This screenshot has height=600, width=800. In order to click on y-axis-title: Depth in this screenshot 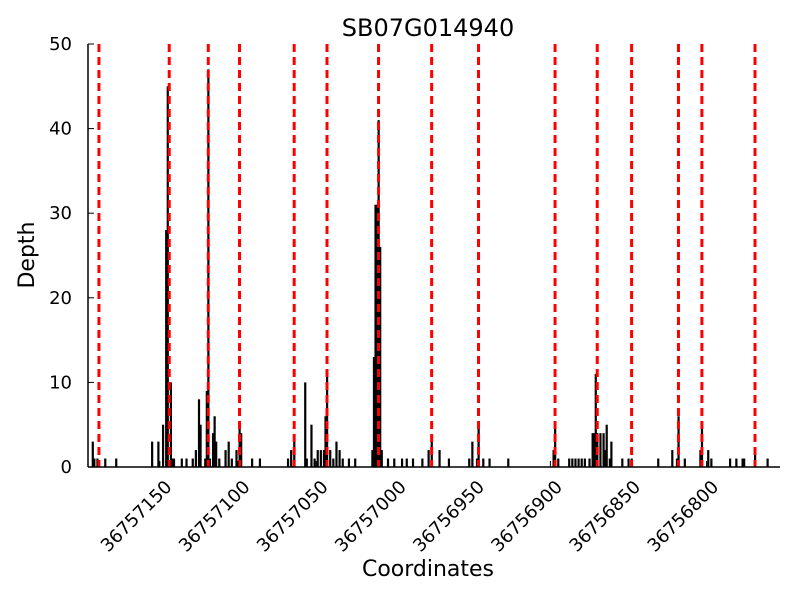, I will do `click(27, 254)`.